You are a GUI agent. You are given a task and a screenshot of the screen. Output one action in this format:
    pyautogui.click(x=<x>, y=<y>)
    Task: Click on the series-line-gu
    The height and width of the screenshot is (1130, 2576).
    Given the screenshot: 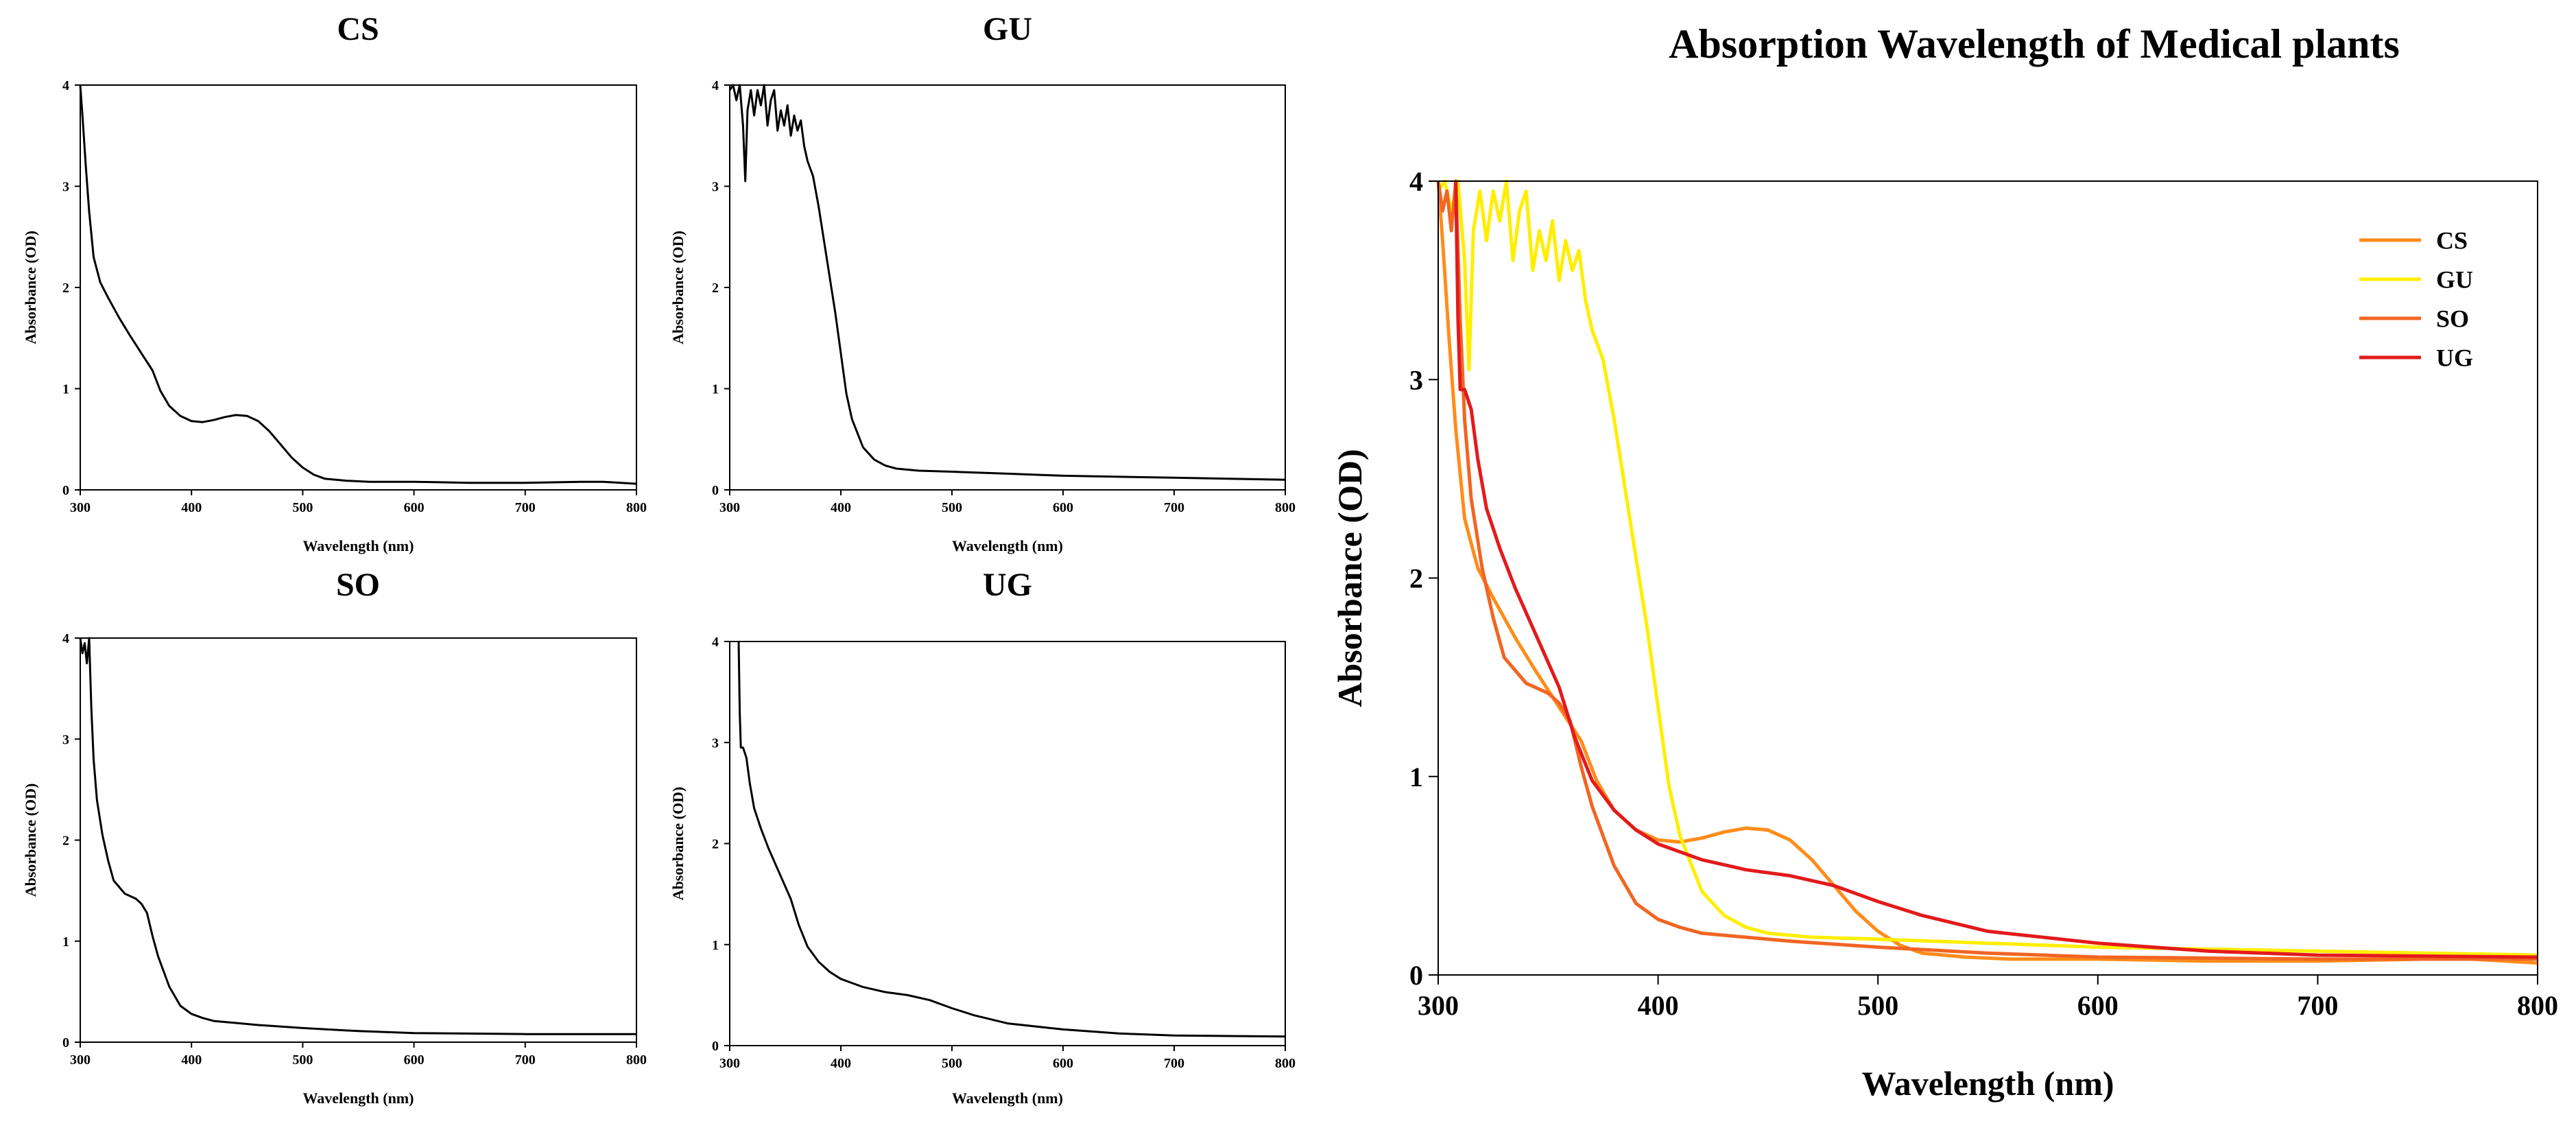 What is the action you would take?
    pyautogui.click(x=1007, y=282)
    